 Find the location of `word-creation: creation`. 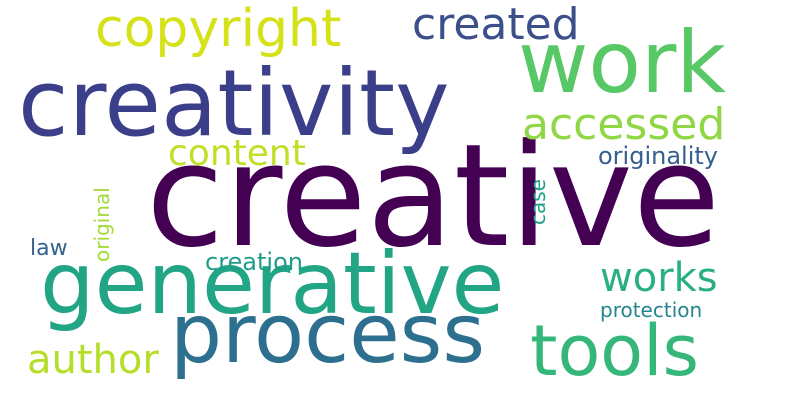

word-creation: creation is located at coordinates (254, 262).